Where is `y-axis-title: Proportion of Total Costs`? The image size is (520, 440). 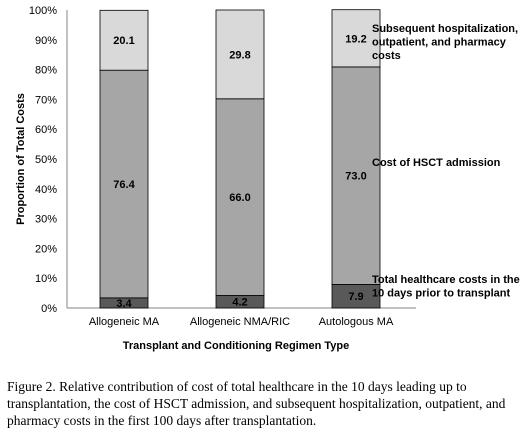
y-axis-title: Proportion of Total Costs is located at coordinates (21, 159).